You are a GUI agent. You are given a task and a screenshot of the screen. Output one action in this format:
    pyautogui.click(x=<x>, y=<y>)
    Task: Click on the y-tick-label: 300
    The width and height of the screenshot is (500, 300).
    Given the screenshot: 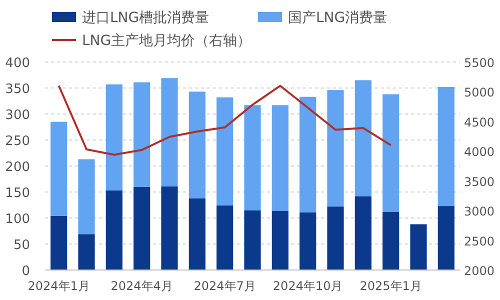 What is the action you would take?
    pyautogui.click(x=17, y=115)
    